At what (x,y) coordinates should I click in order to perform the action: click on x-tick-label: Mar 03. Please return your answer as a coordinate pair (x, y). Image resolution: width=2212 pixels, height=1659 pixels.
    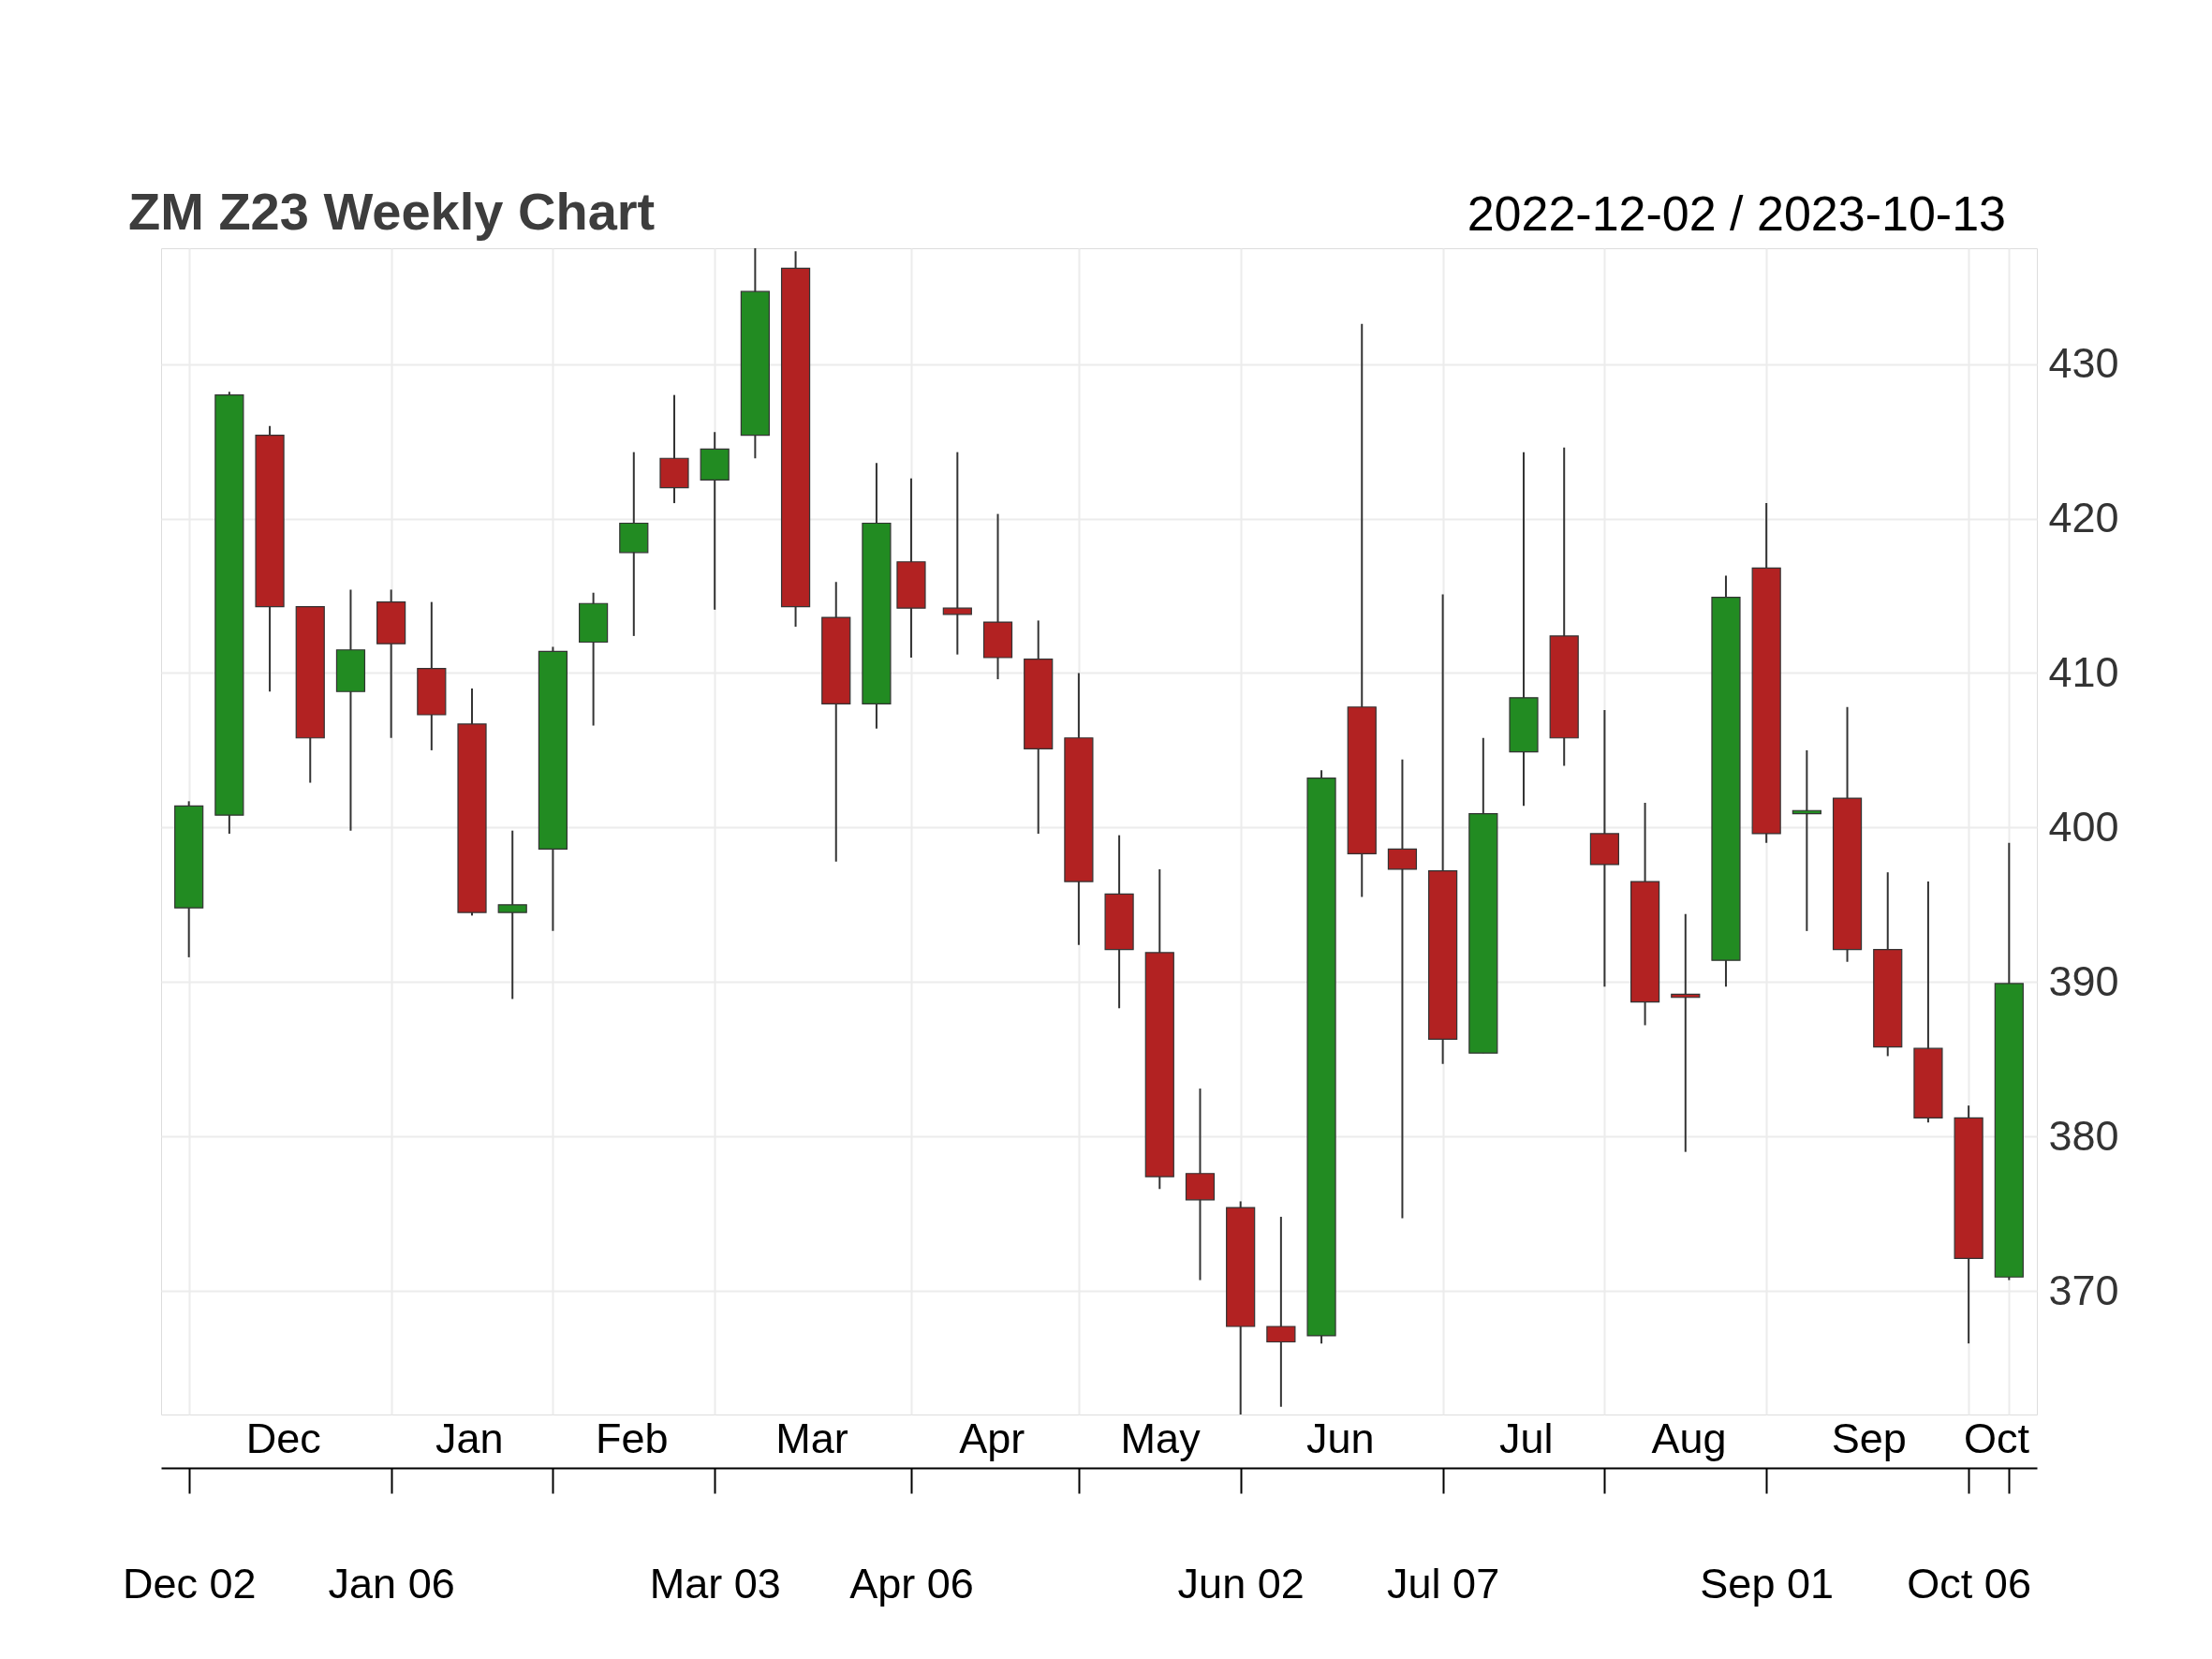
    Looking at the image, I should click on (715, 1583).